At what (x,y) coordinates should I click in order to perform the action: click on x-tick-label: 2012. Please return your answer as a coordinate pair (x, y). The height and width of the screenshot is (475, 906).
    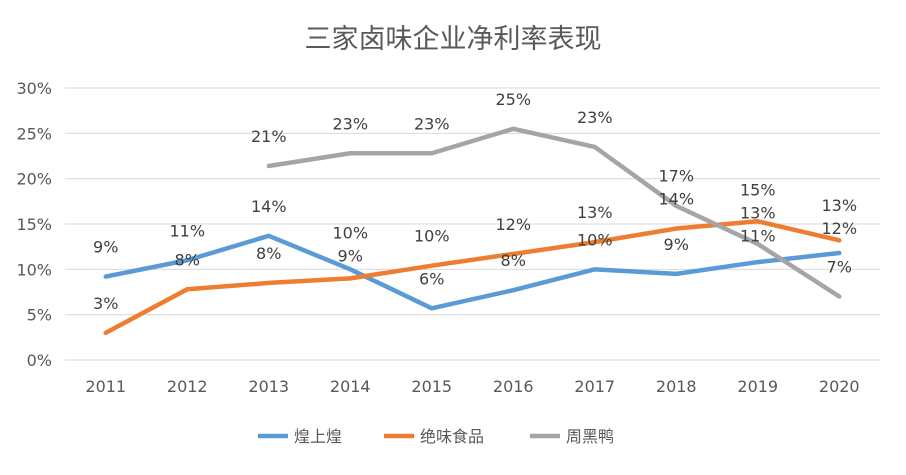
    Looking at the image, I should click on (187, 386).